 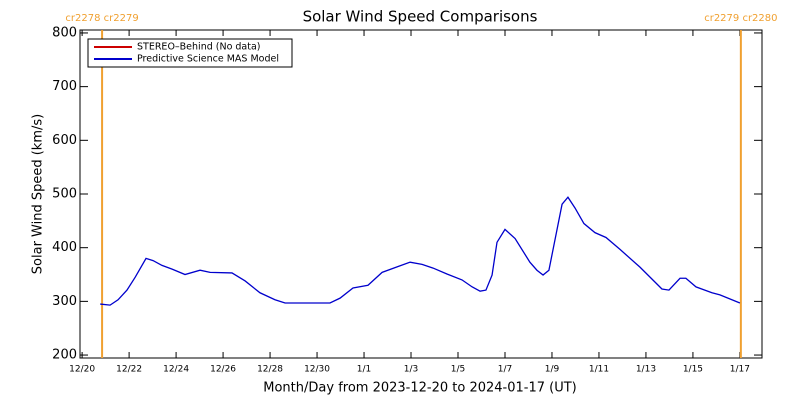 I want to click on x-tick-label: 12/24, so click(x=176, y=370).